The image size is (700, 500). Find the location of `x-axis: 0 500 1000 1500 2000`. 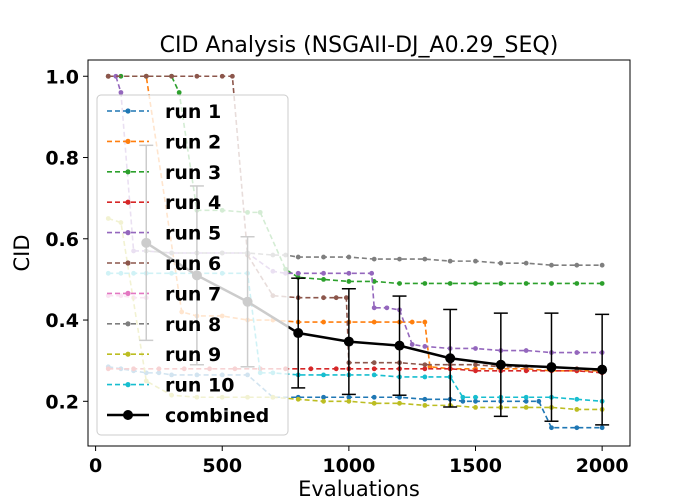

x-axis: 0 500 1000 1500 2000 is located at coordinates (359, 461).